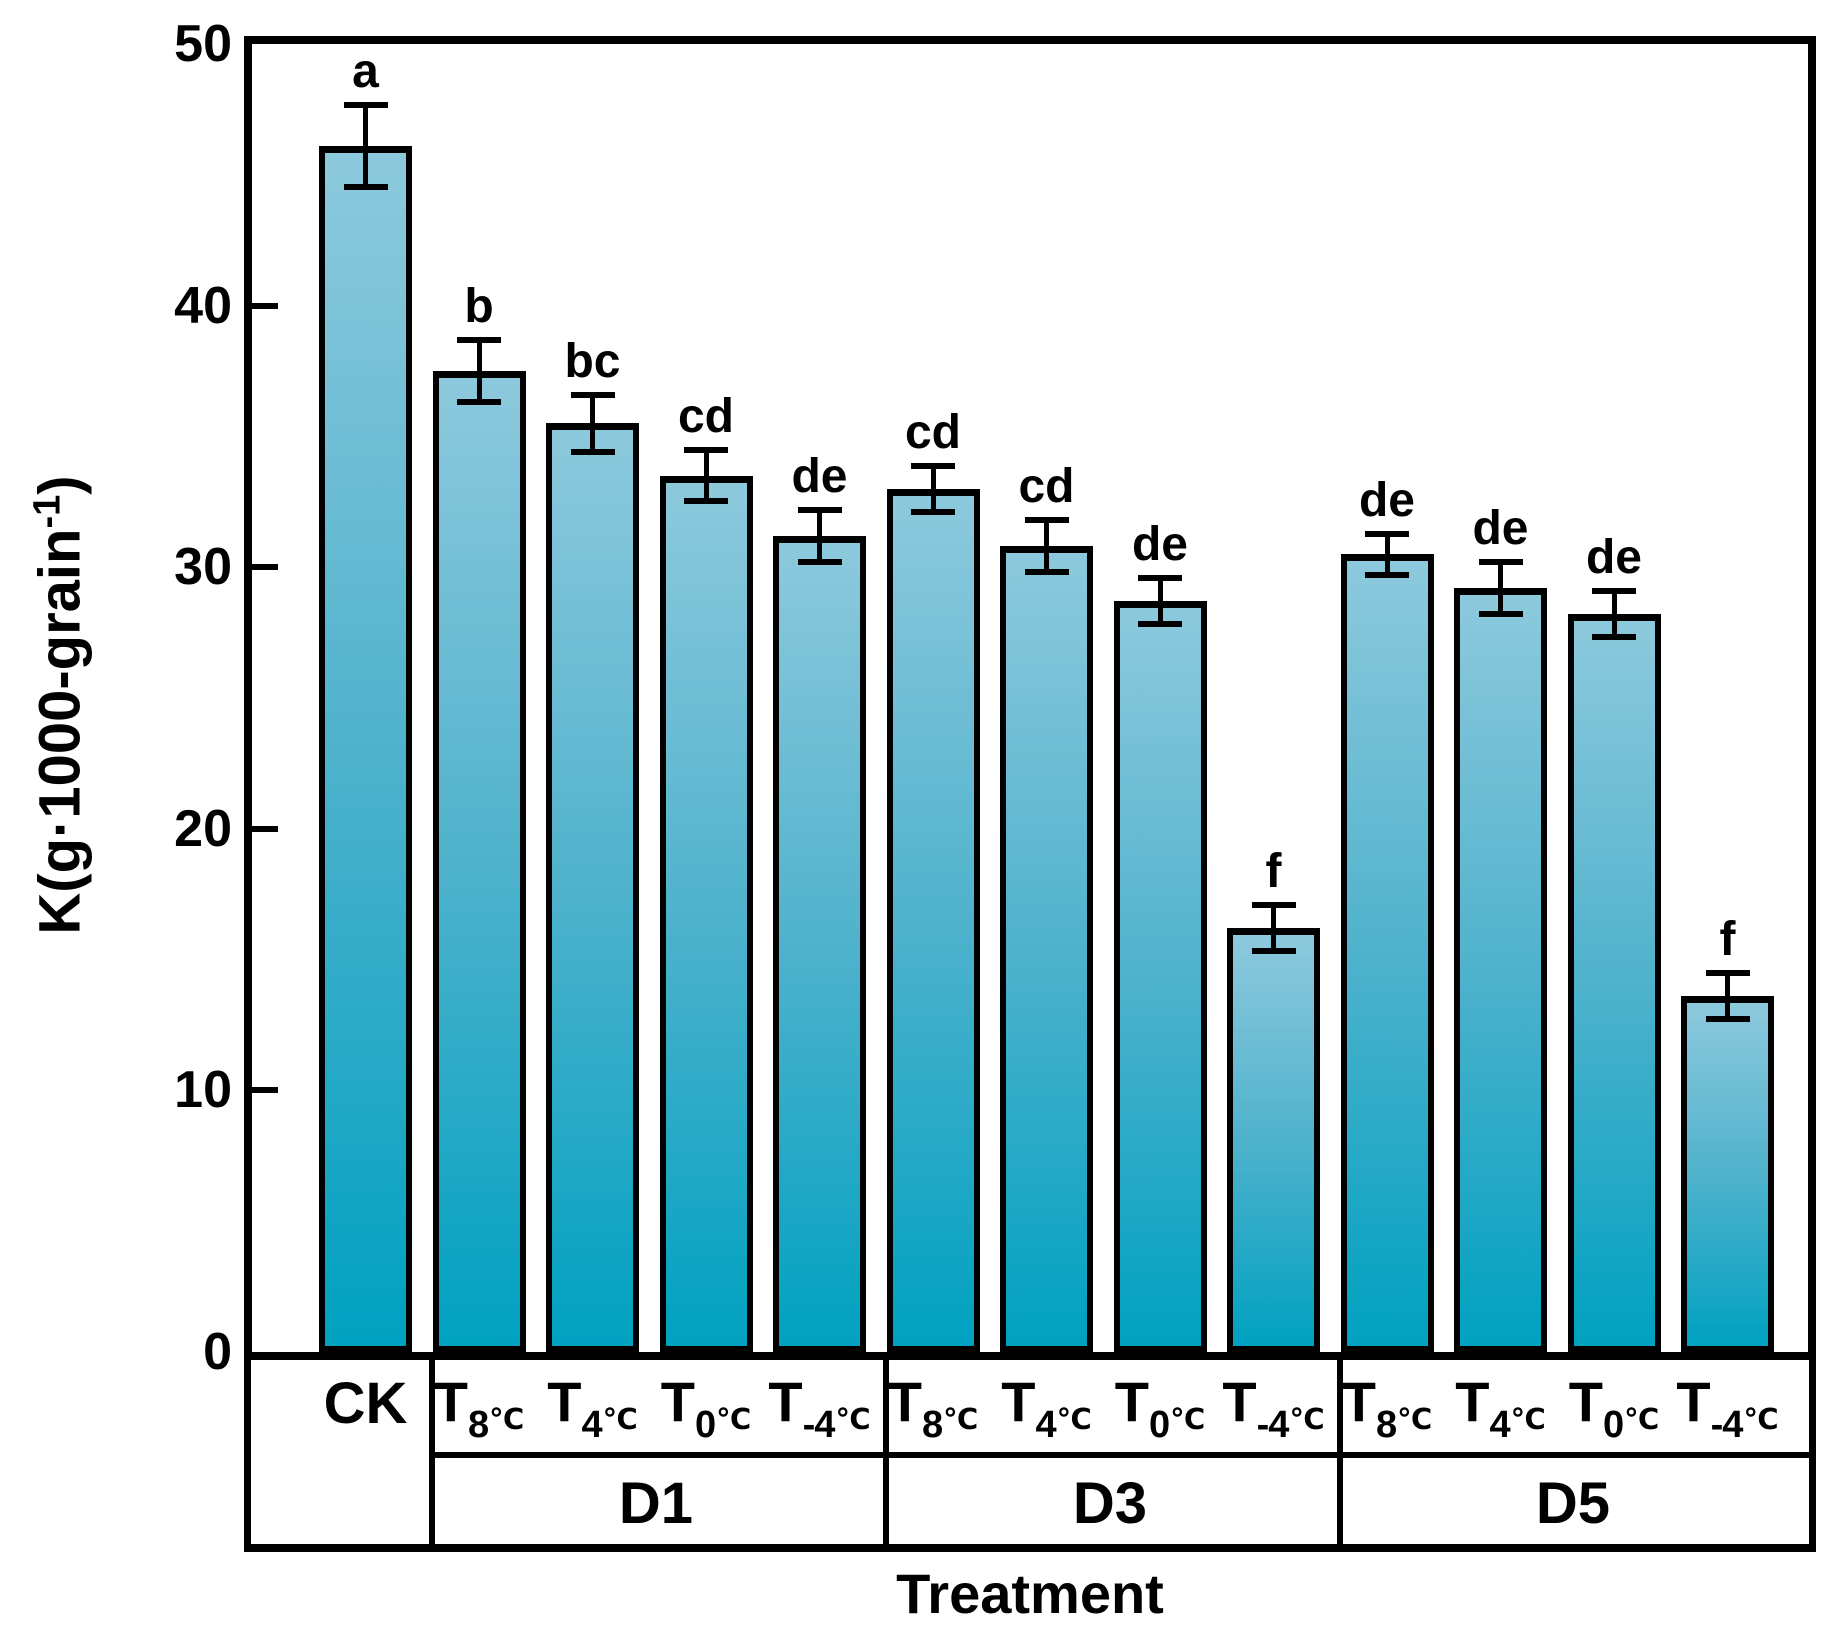 This screenshot has height=1650, width=1846. I want to click on sig-letter-bar-d5-t4: de, so click(1500, 529).